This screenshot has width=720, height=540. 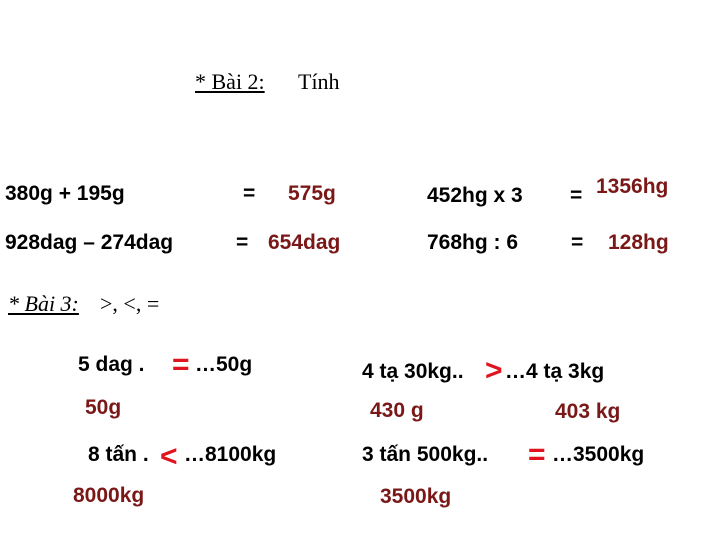 What do you see at coordinates (425, 454) in the screenshot?
I see `left-operand: 3 tấn 500kg..` at bounding box center [425, 454].